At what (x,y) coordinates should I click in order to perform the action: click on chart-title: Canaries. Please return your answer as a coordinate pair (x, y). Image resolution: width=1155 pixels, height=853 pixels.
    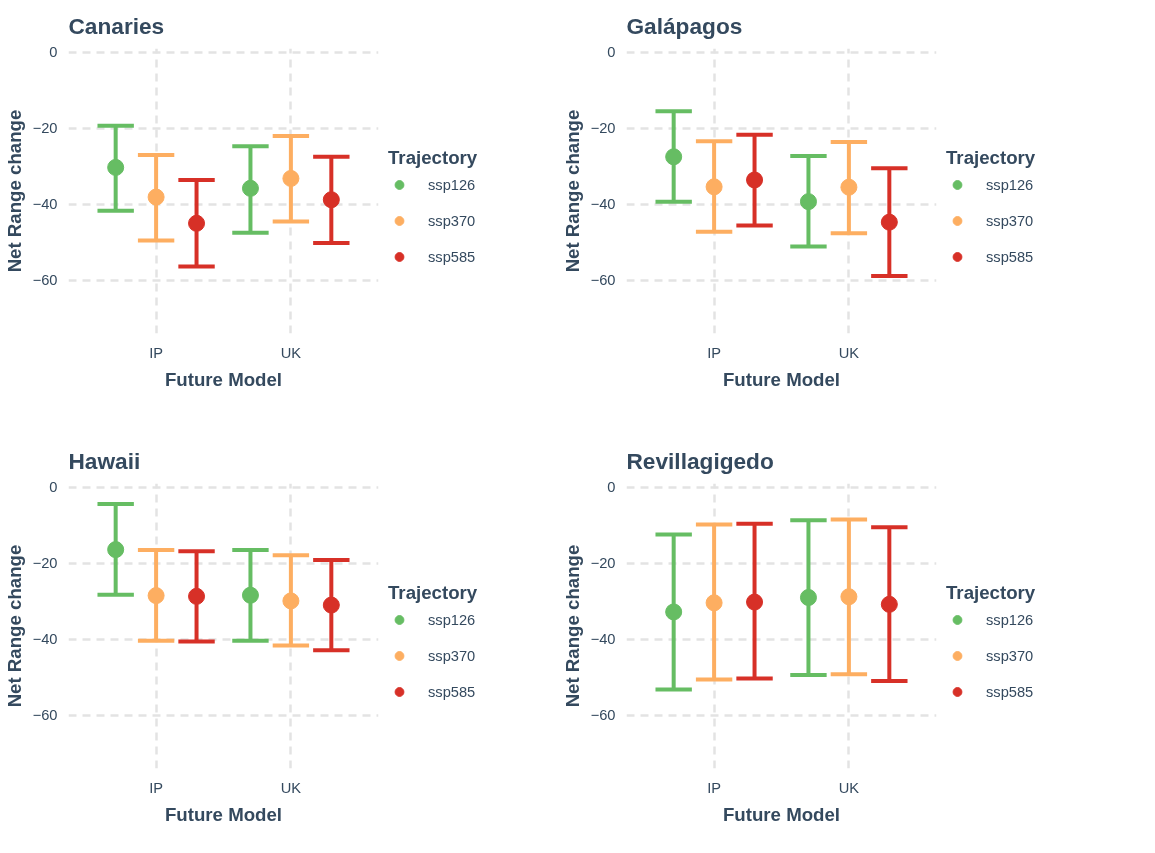
    Looking at the image, I should click on (116, 25).